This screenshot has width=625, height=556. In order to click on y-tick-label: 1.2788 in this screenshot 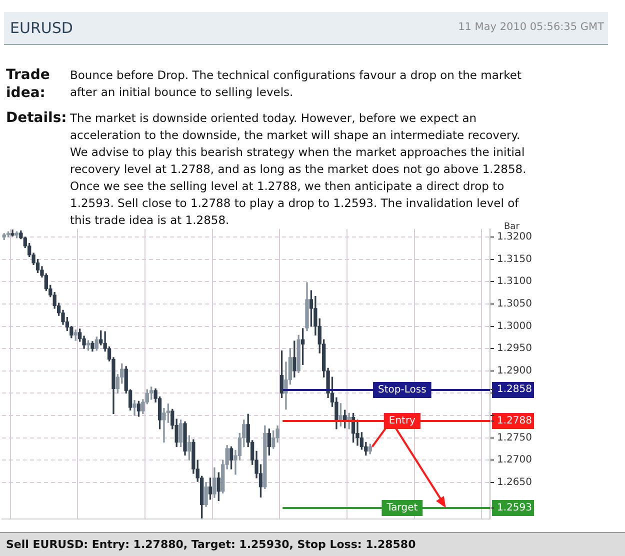, I will do `click(514, 420)`.